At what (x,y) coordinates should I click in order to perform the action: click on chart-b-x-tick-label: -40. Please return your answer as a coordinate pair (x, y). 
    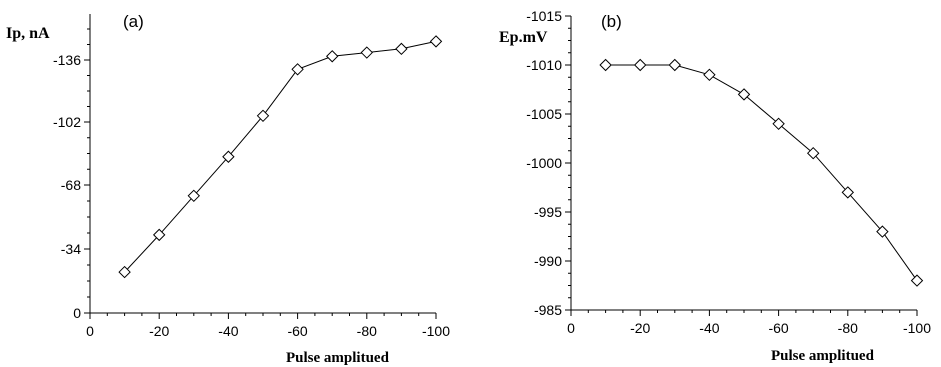
    Looking at the image, I should click on (709, 328).